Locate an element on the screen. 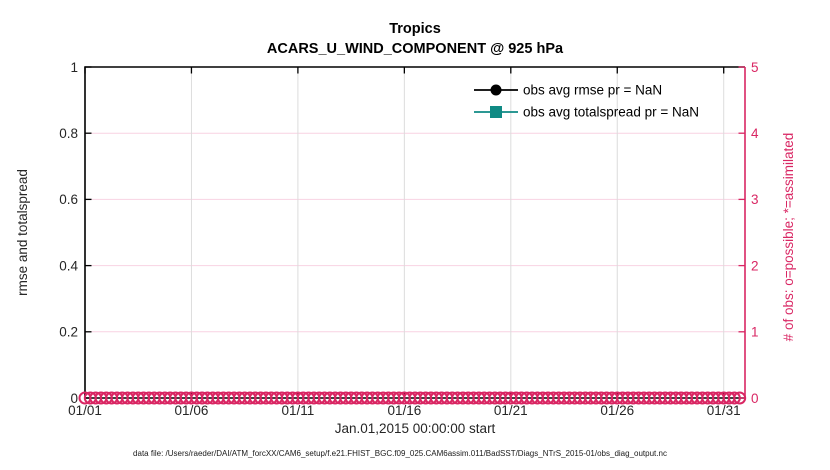 The height and width of the screenshot is (470, 830). rmse-circle-marker-icon is located at coordinates (496, 90).